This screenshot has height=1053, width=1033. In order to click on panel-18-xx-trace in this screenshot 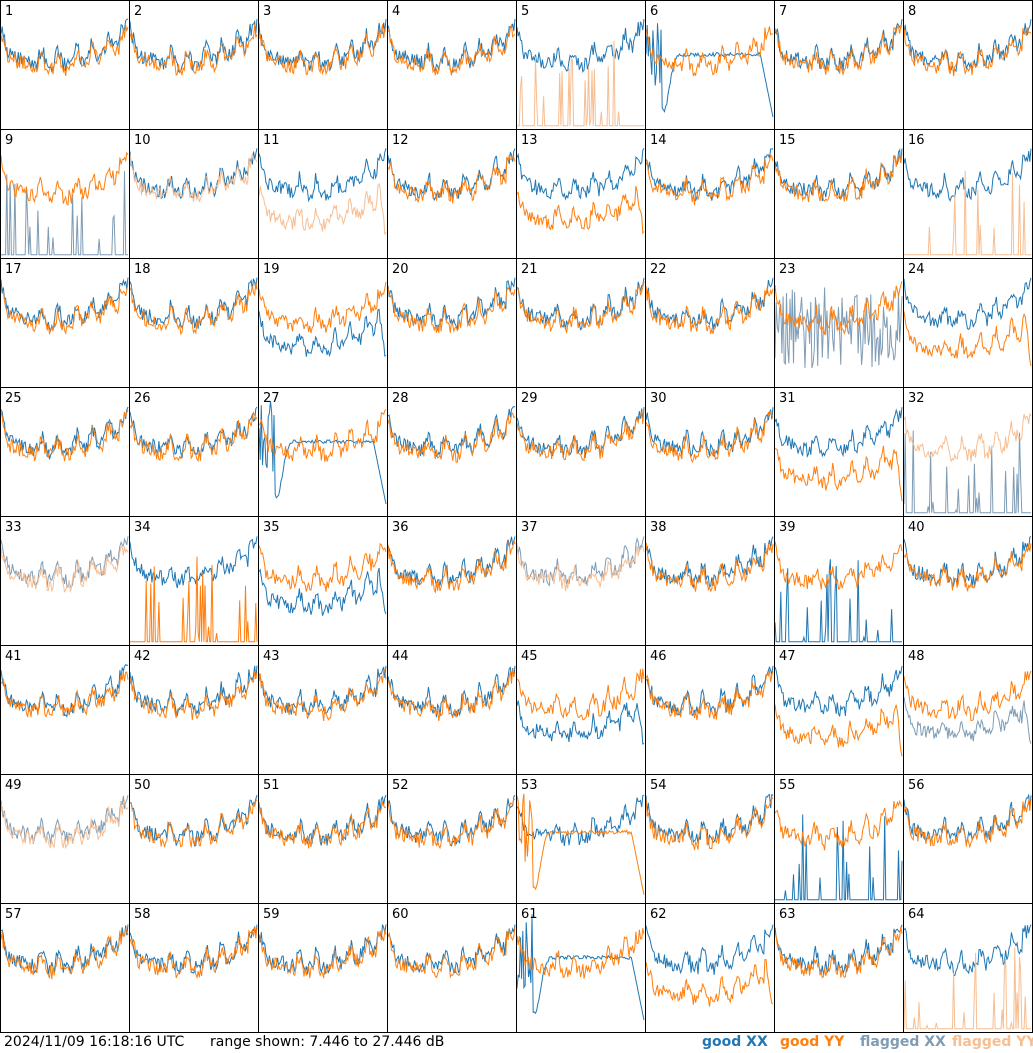, I will do `click(193, 303)`.